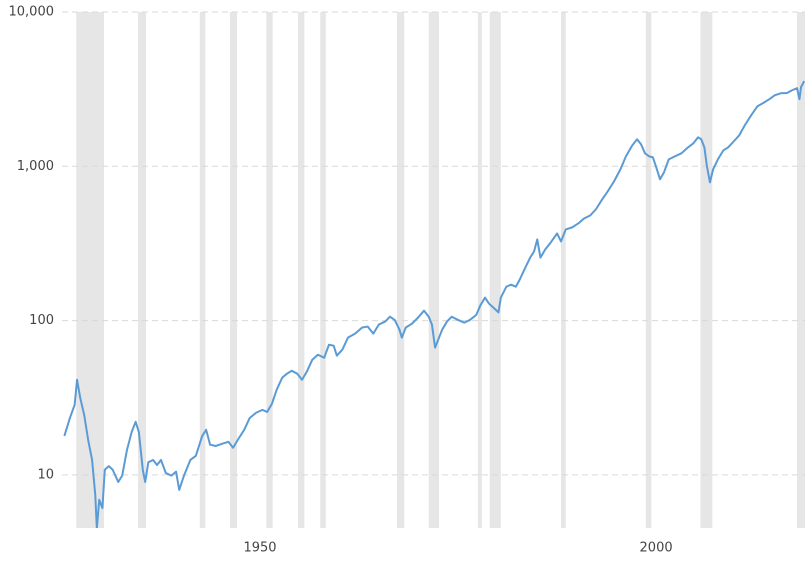 The width and height of the screenshot is (809, 562). I want to click on y-tick-label: 10,000, so click(32, 12).